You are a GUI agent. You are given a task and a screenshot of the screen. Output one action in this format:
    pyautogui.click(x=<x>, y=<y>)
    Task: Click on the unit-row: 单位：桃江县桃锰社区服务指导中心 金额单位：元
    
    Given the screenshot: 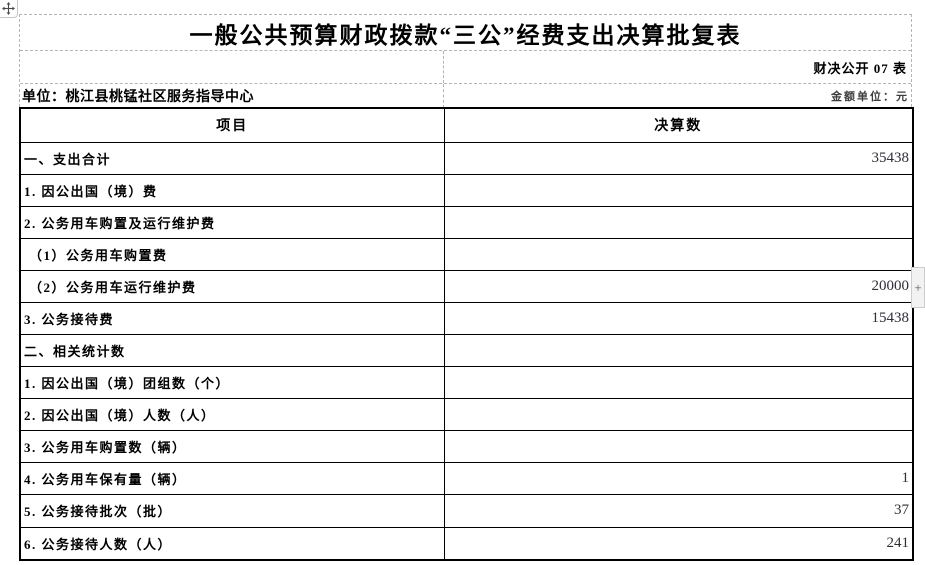 What is the action you would take?
    pyautogui.click(x=465, y=96)
    